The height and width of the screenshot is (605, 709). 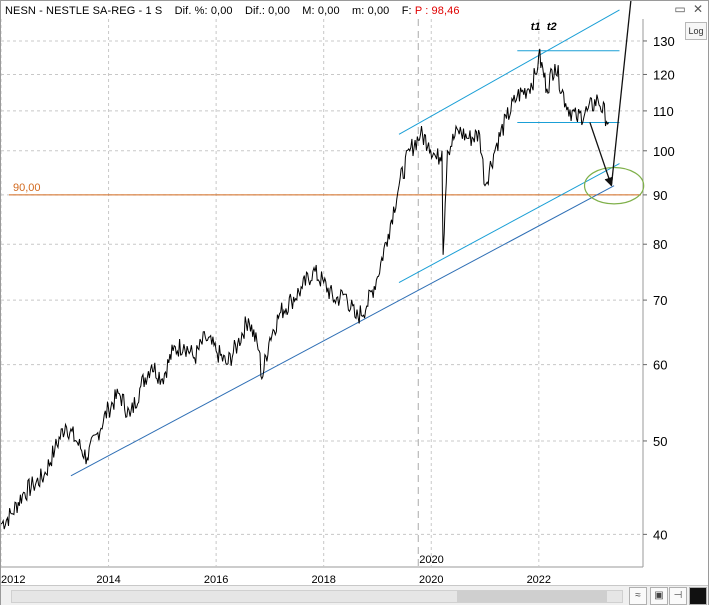 What do you see at coordinates (323, 579) in the screenshot?
I see `x-tick-label: 2018` at bounding box center [323, 579].